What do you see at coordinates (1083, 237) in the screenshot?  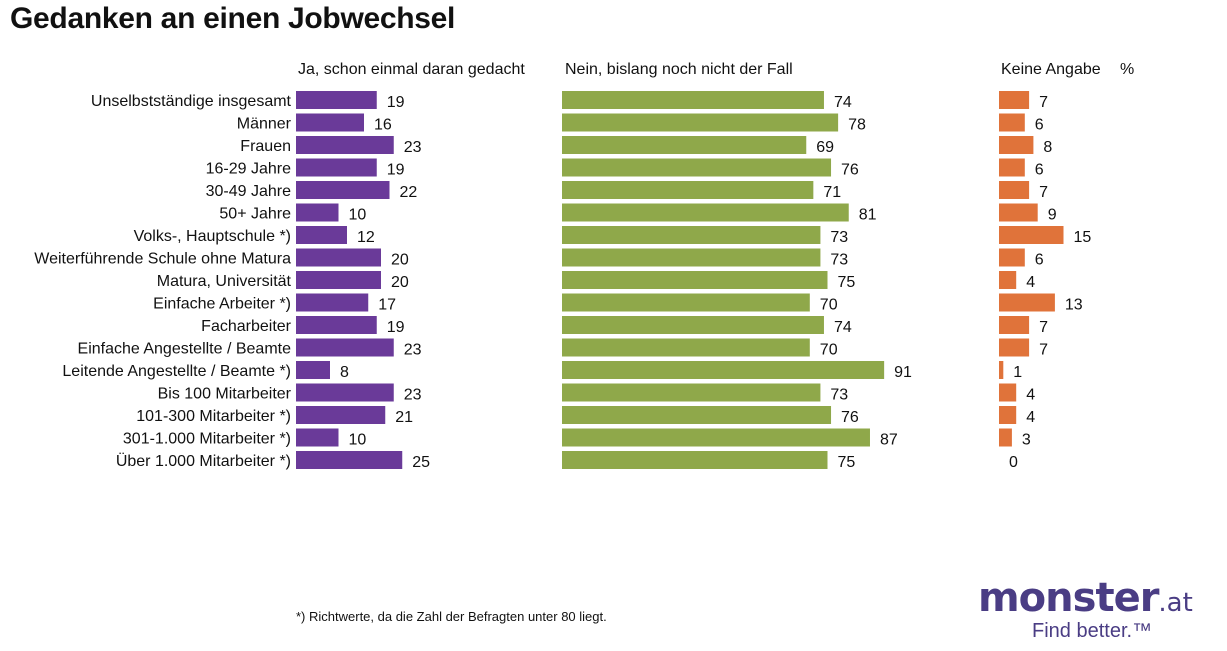 I see `value-label-series3-volks-hauptschule: 15` at bounding box center [1083, 237].